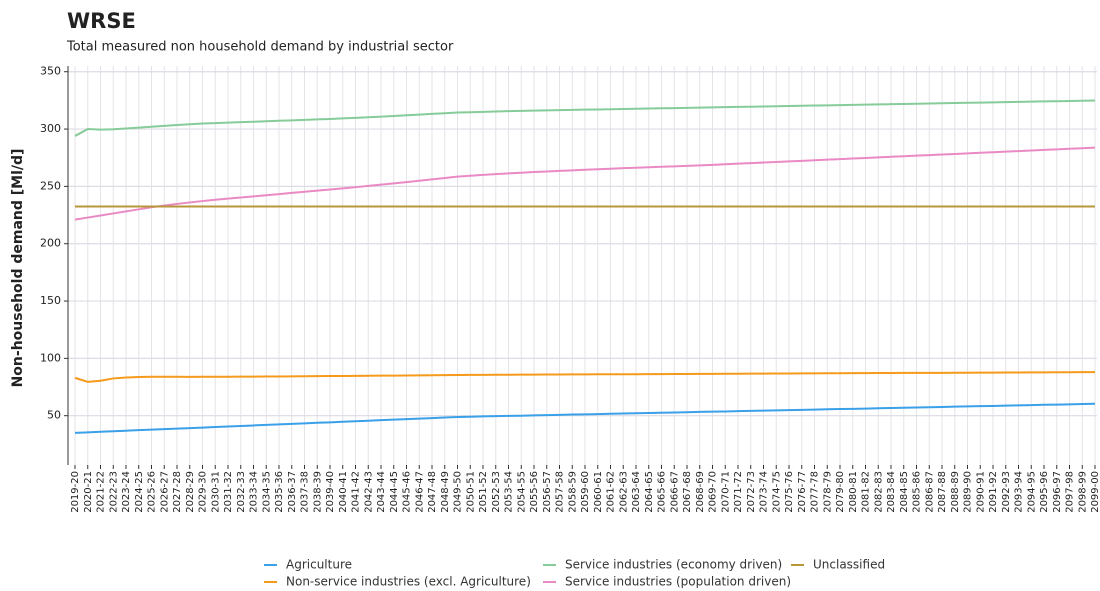 This screenshot has width=1100, height=591. Describe the element at coordinates (50, 185) in the screenshot. I see `y-tick-label: 250` at that location.